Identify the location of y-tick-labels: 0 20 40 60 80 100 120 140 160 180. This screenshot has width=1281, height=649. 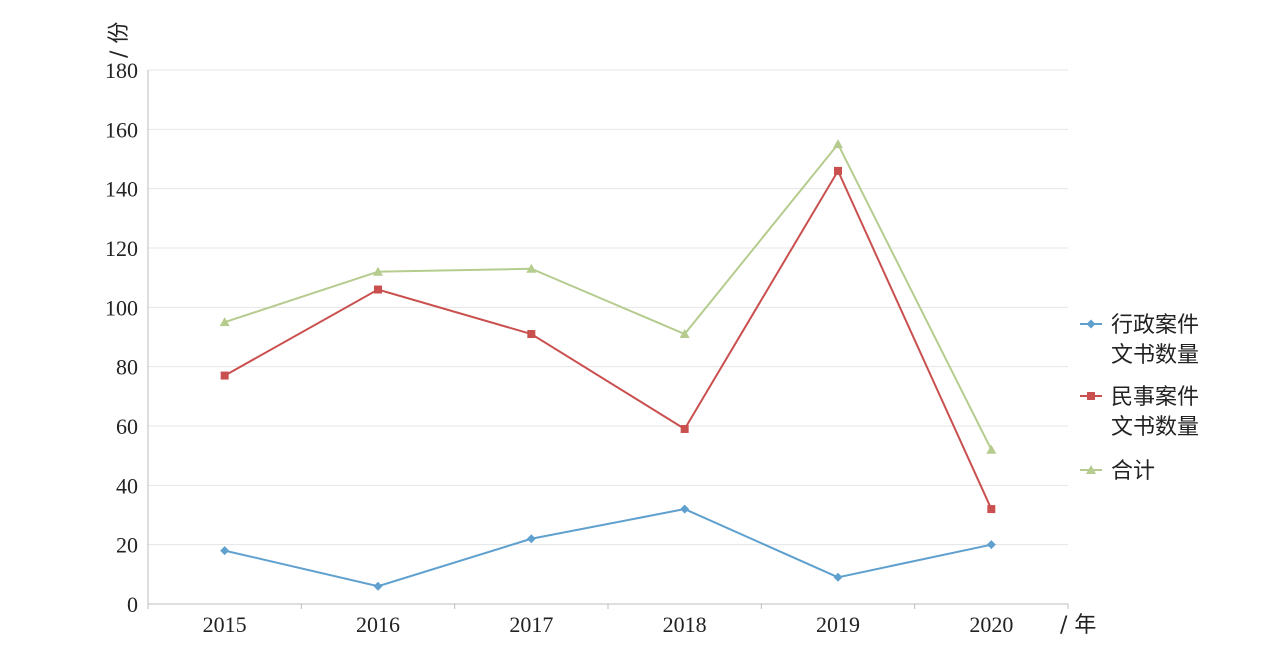
(121, 337).